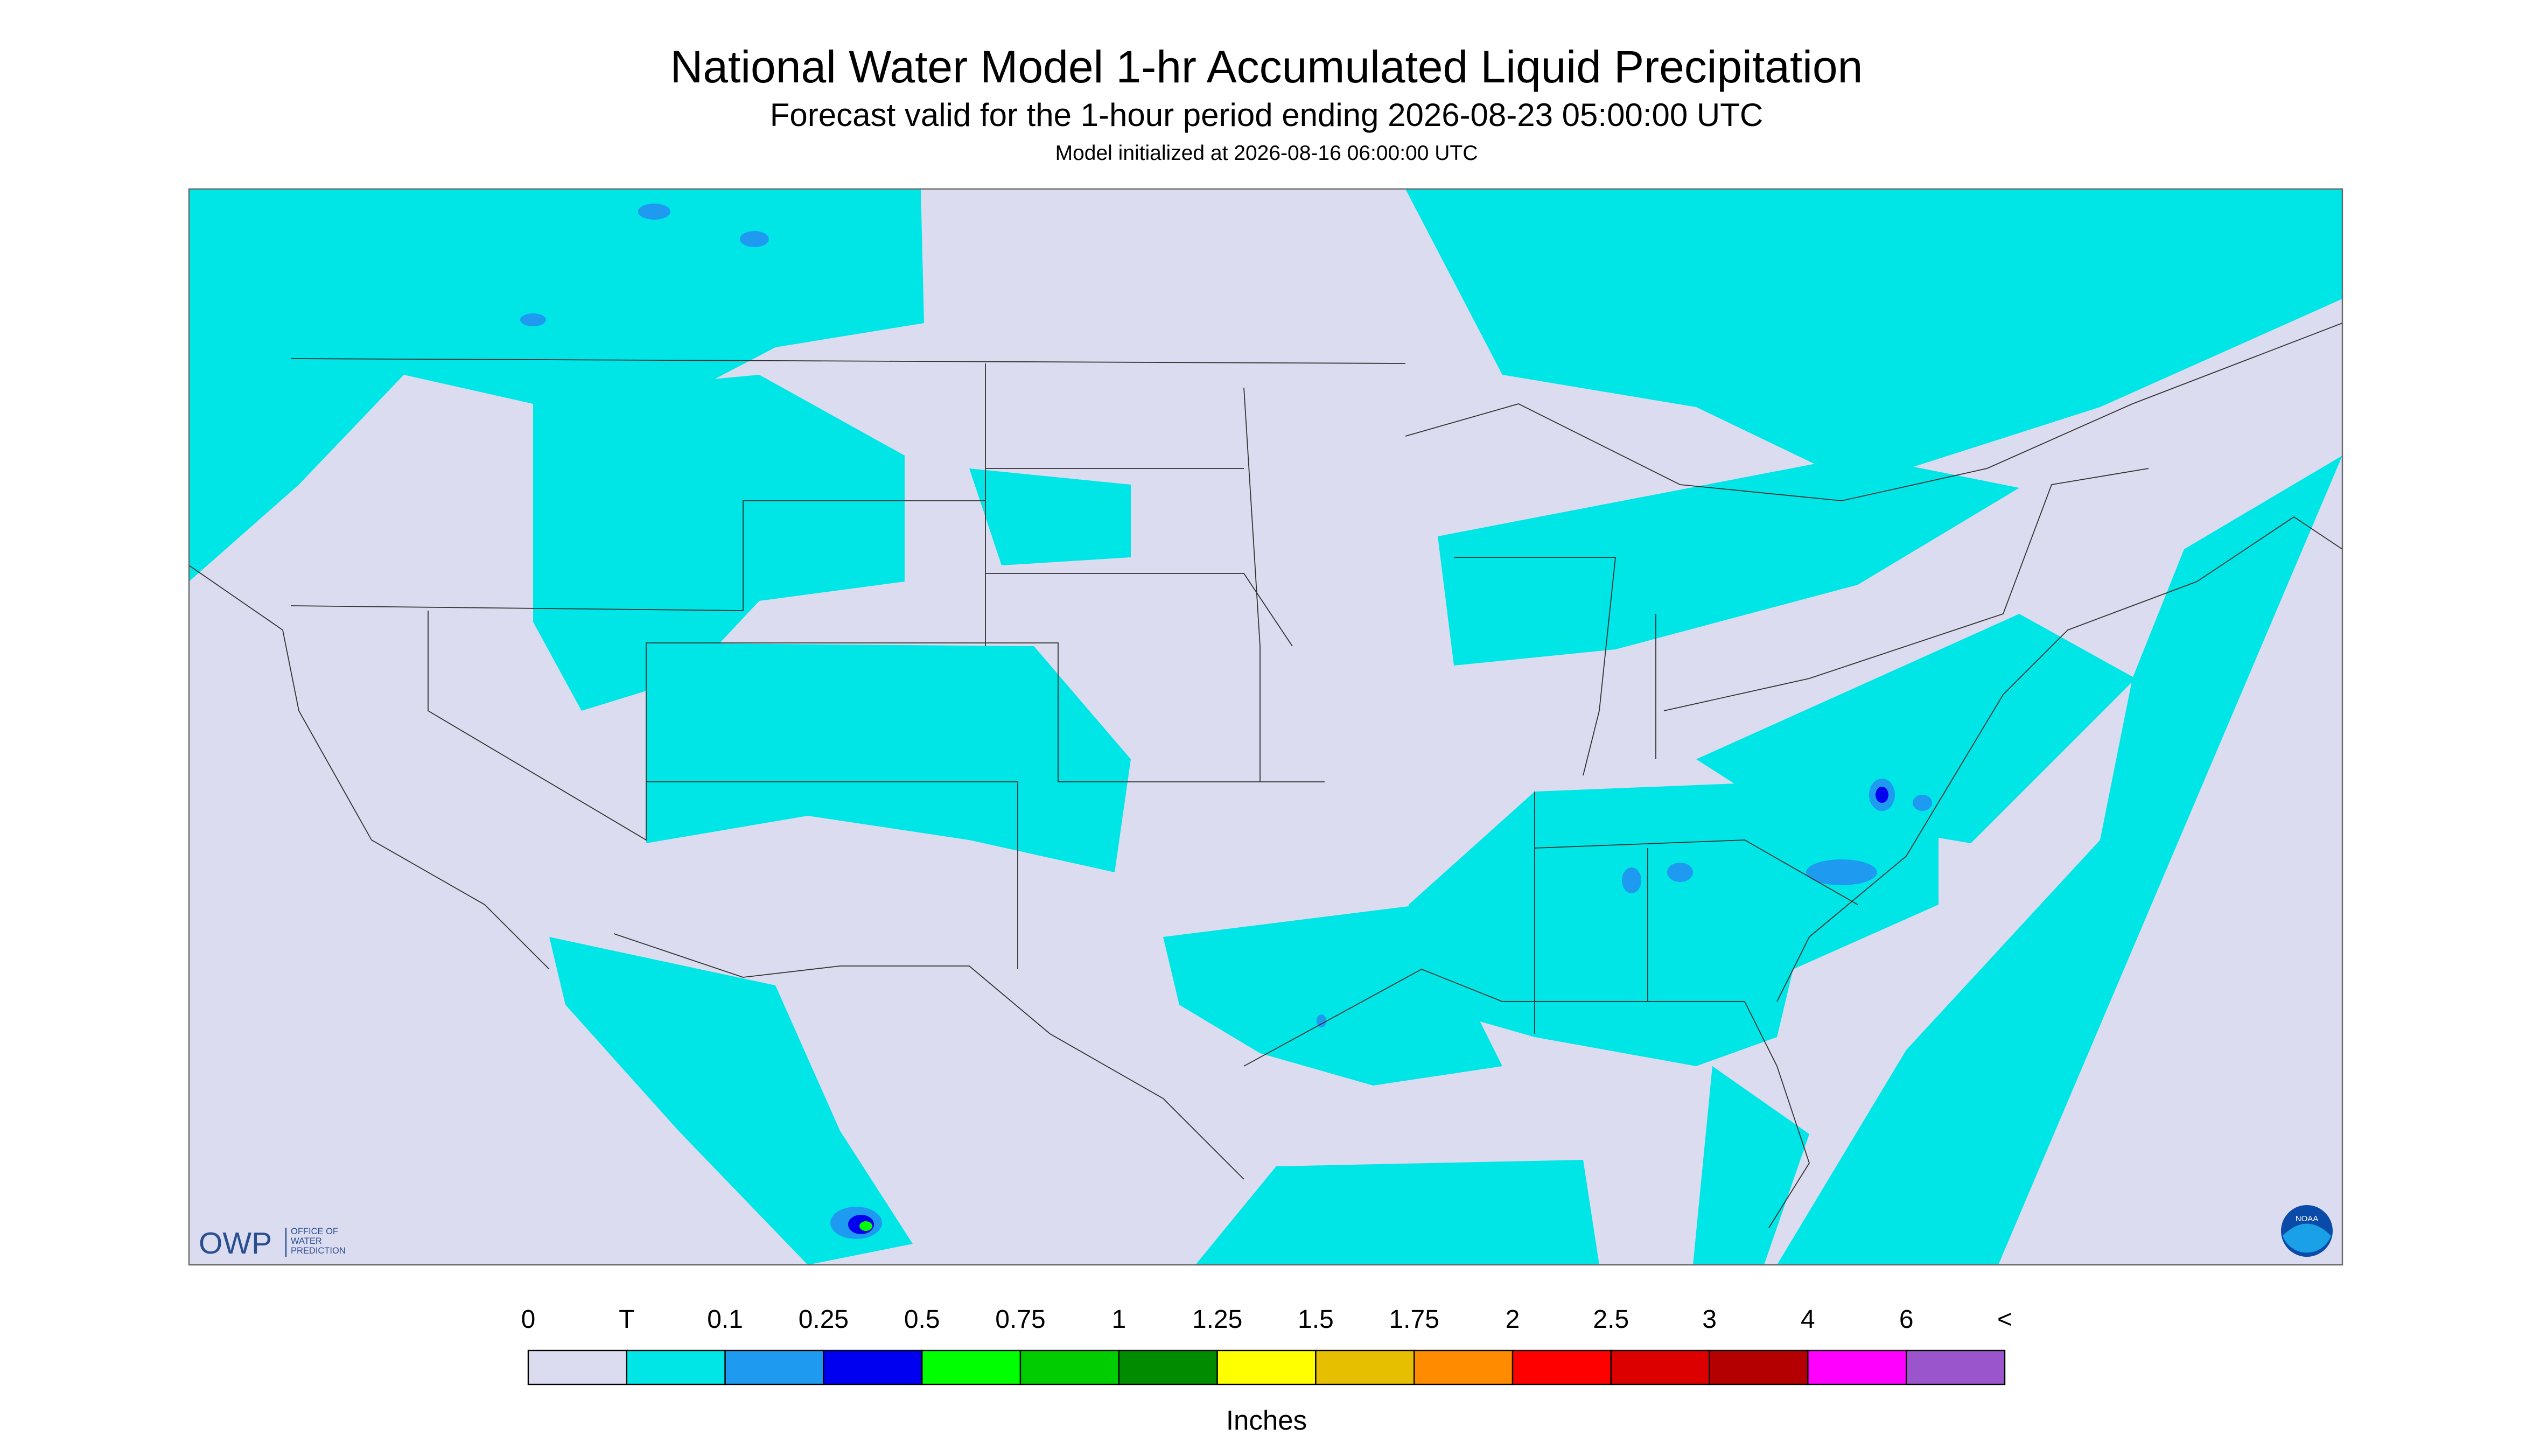  Describe the element at coordinates (1020, 1319) in the screenshot. I see `colorbar-label: 0.75` at that location.